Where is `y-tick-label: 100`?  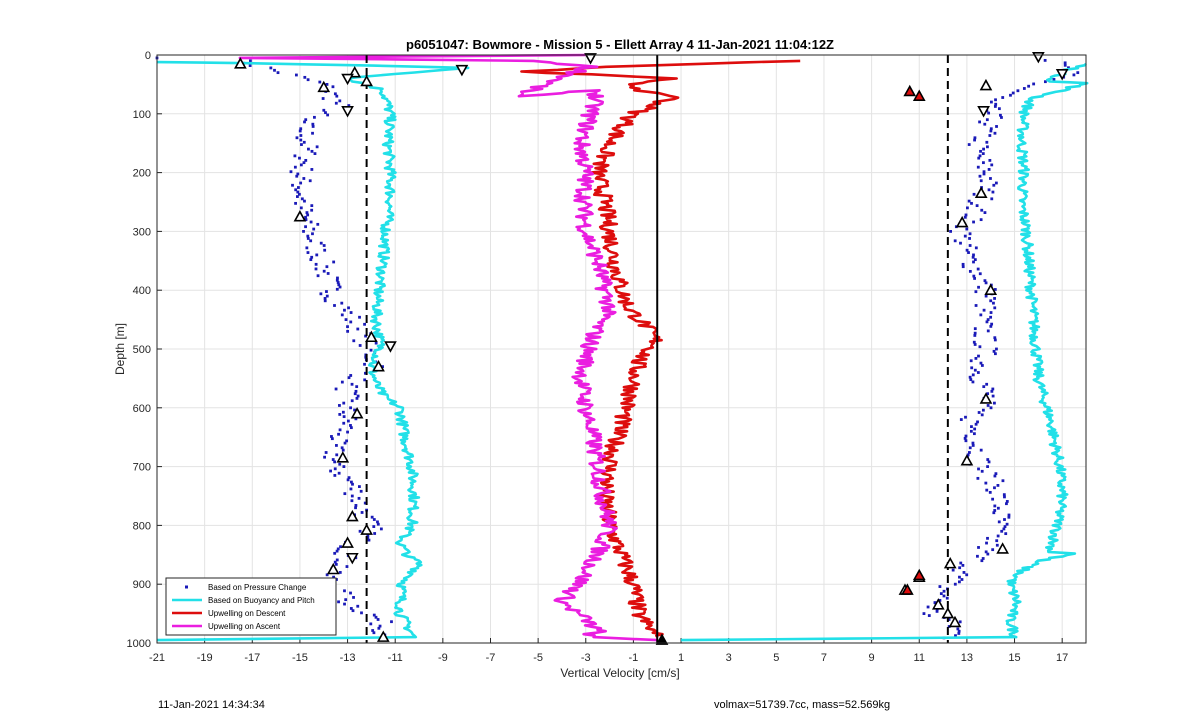
y-tick-label: 100 is located at coordinates (142, 115).